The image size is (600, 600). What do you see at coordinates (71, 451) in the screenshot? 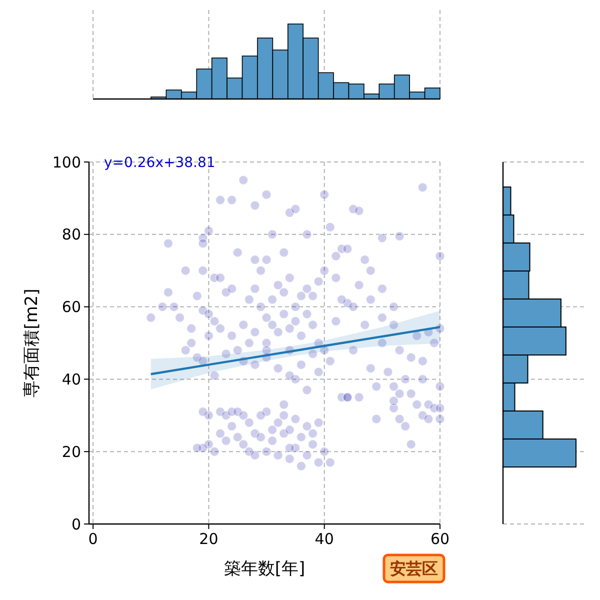
I see `y-tick-label: 20` at bounding box center [71, 451].